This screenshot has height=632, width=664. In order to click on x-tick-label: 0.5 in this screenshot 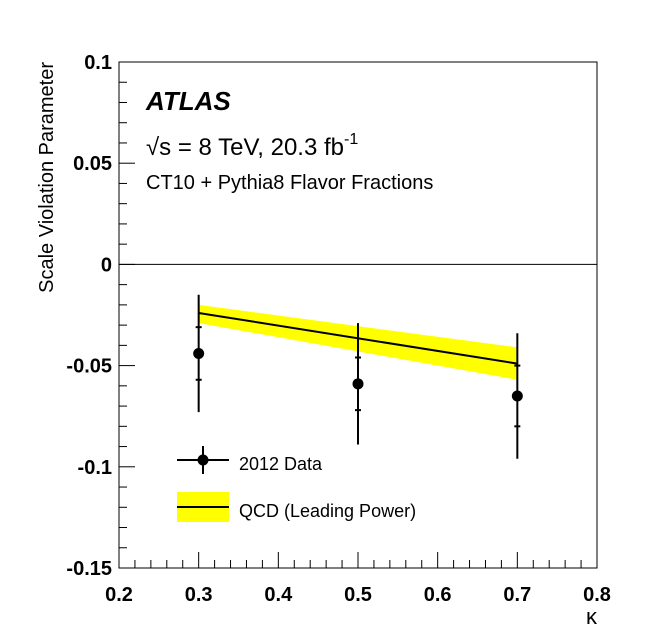, I will do `click(358, 595)`.